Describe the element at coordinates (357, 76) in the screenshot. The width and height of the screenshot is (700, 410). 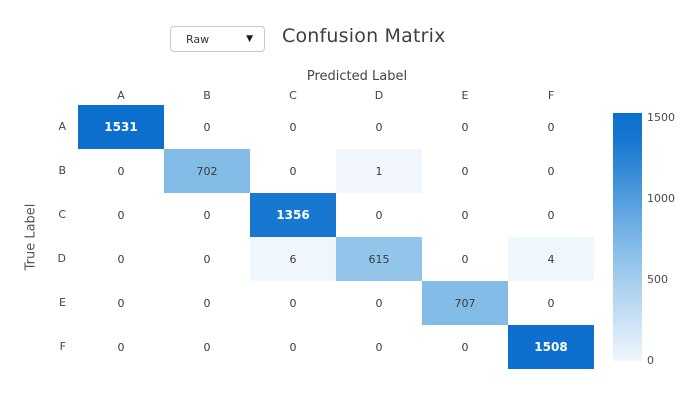
I see `x-axis-title: Predicted Label` at that location.